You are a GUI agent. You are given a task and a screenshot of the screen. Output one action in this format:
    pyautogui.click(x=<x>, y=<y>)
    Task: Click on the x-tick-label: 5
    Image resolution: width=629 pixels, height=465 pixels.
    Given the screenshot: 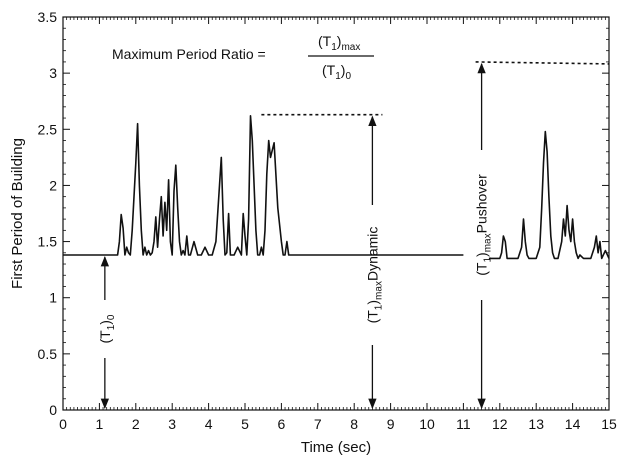 What is the action you would take?
    pyautogui.click(x=245, y=424)
    